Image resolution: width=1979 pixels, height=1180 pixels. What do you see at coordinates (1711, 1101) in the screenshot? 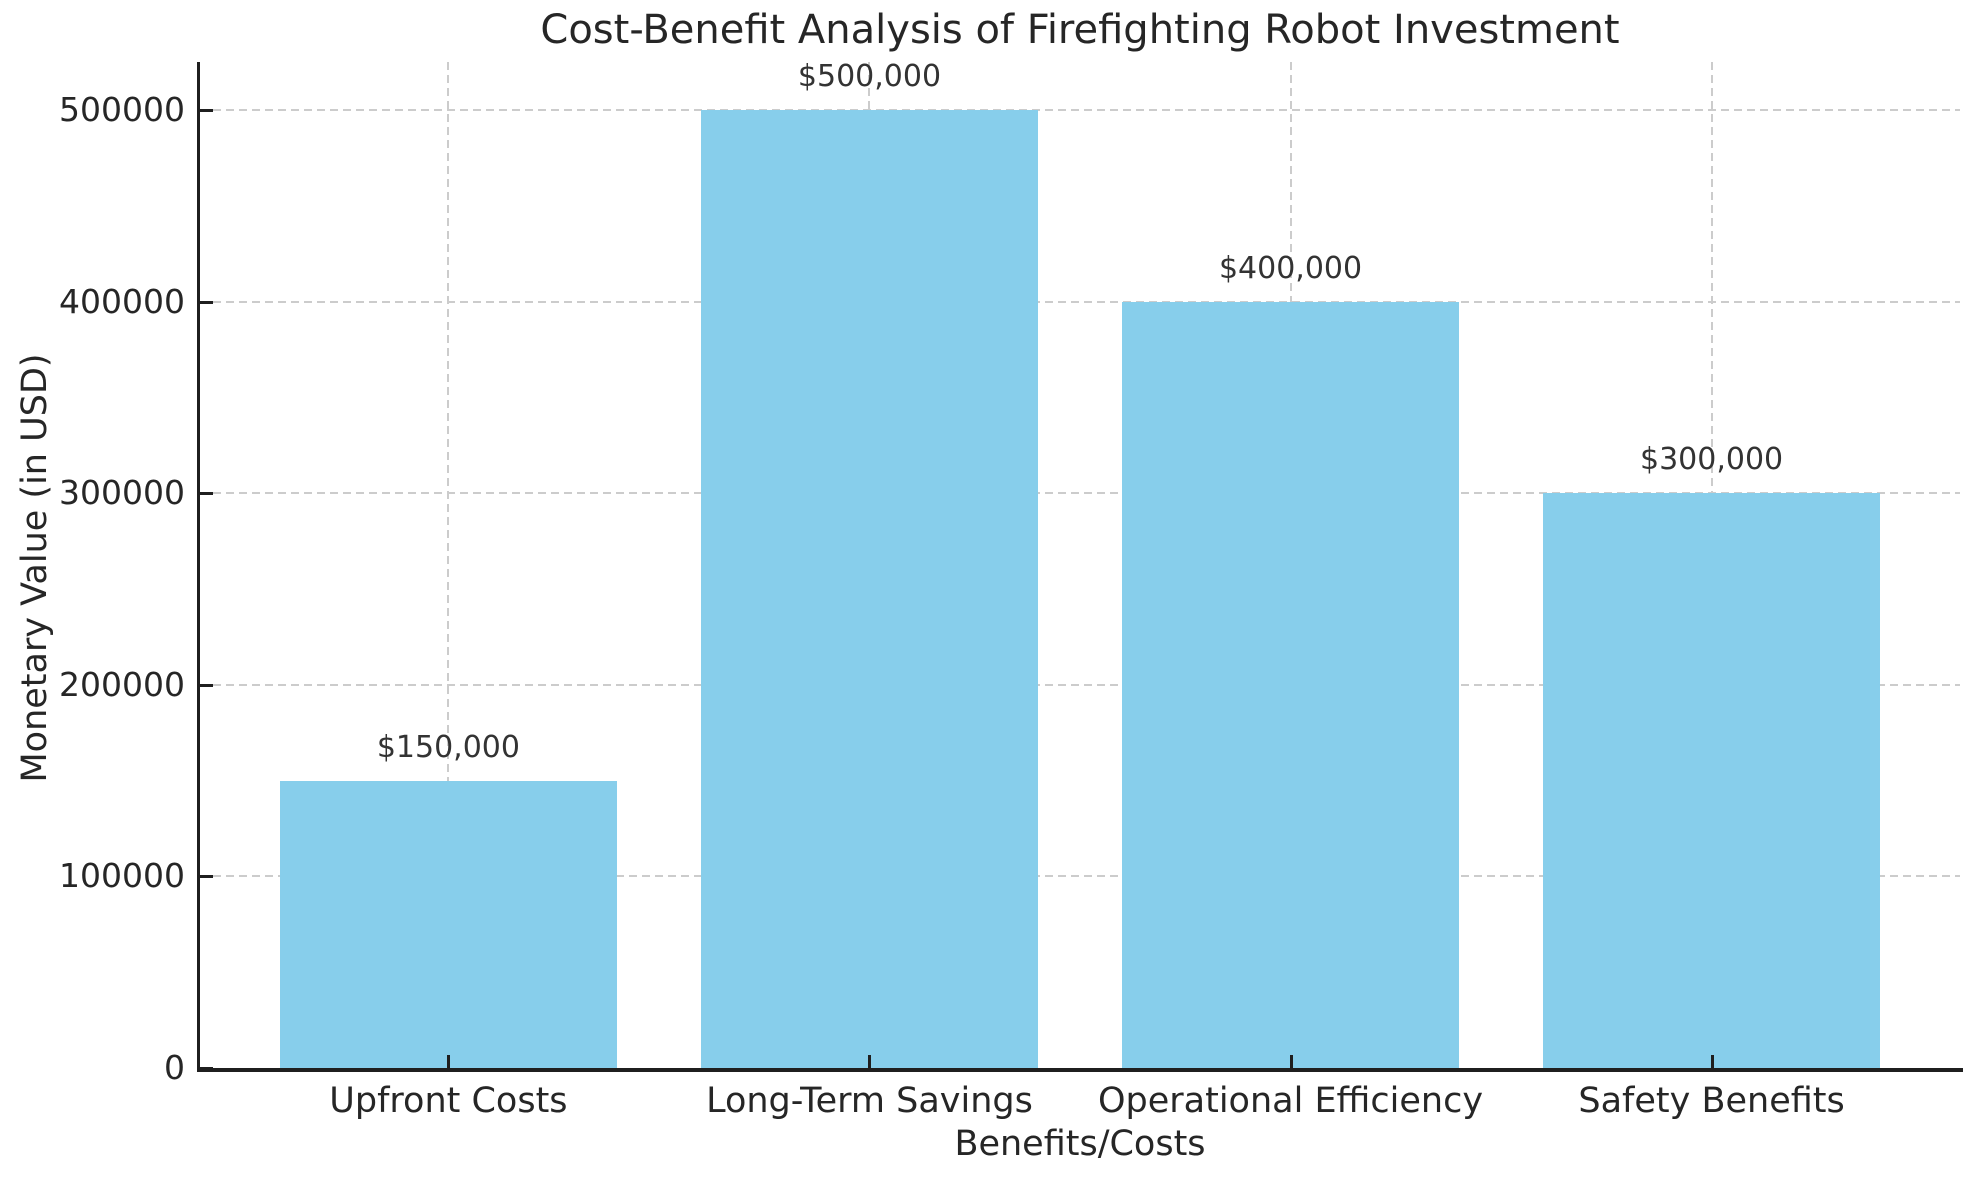
I see `x-tick-label: Safety Benefits` at bounding box center [1711, 1101].